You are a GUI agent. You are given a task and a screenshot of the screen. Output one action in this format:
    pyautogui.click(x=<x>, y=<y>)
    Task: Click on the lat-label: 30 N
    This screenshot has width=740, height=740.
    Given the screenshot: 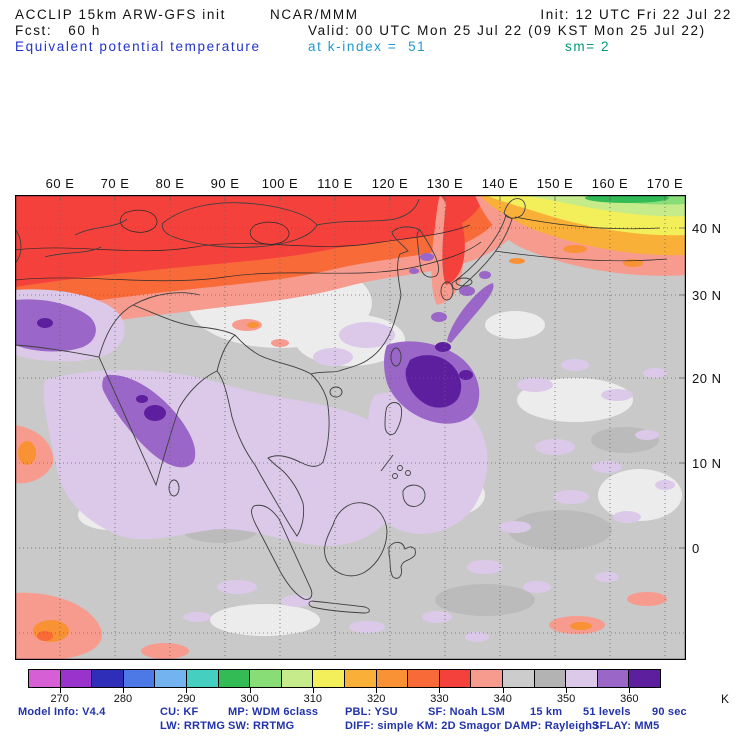 What is the action you would take?
    pyautogui.click(x=707, y=295)
    